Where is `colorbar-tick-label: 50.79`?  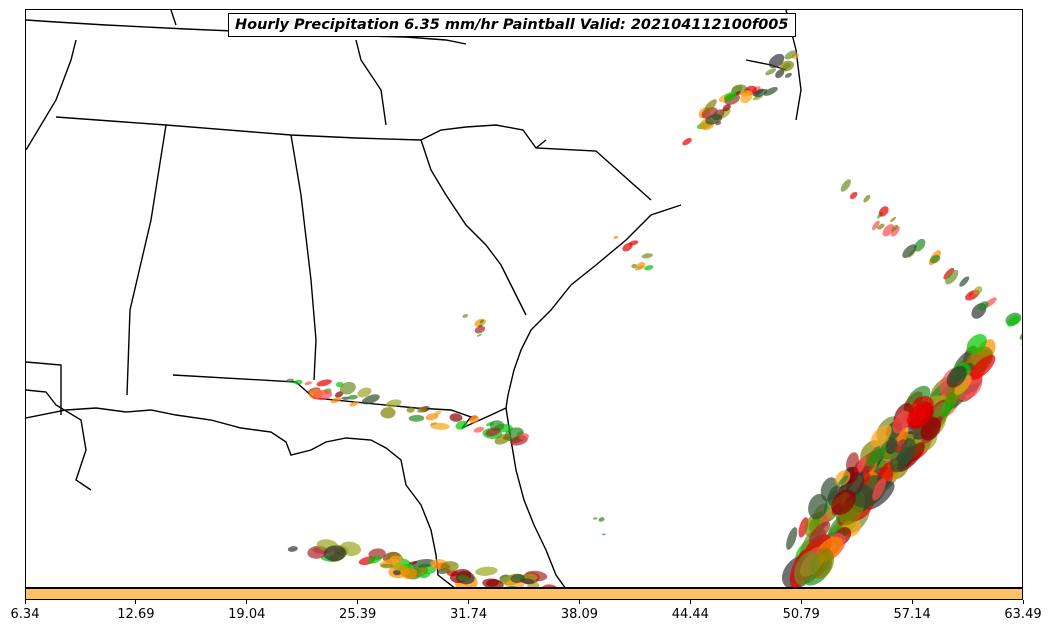
colorbar-tick-label: 50.79 is located at coordinates (801, 614).